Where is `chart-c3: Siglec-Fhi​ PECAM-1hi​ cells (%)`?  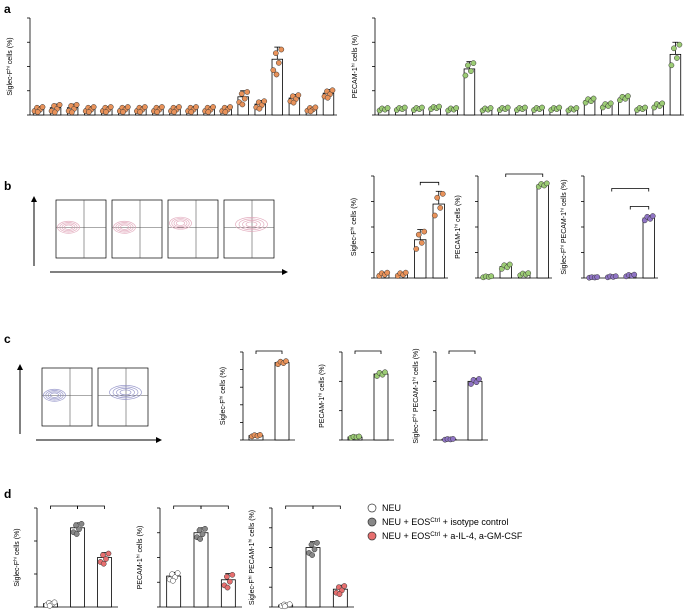 chart-c3: Siglec-Fhi​ PECAM-1hi​ cells (%) is located at coordinates (450, 396).